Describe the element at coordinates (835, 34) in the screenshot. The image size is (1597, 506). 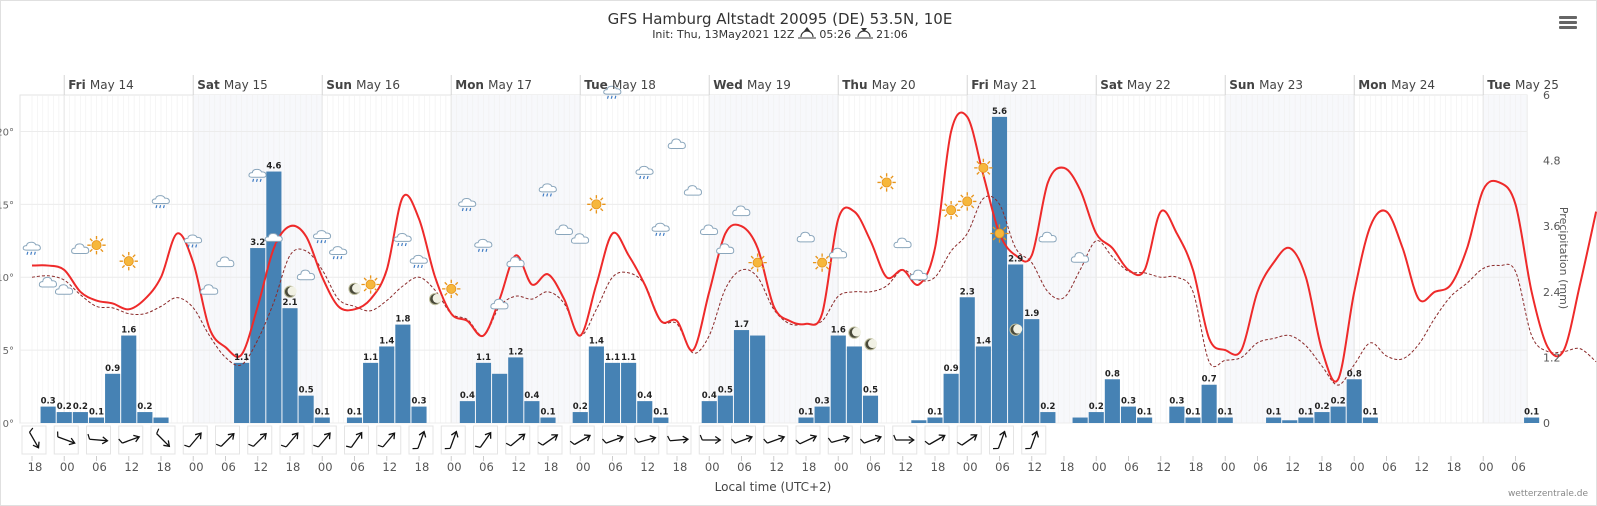
I see `sunrise-time: 05:26` at that location.